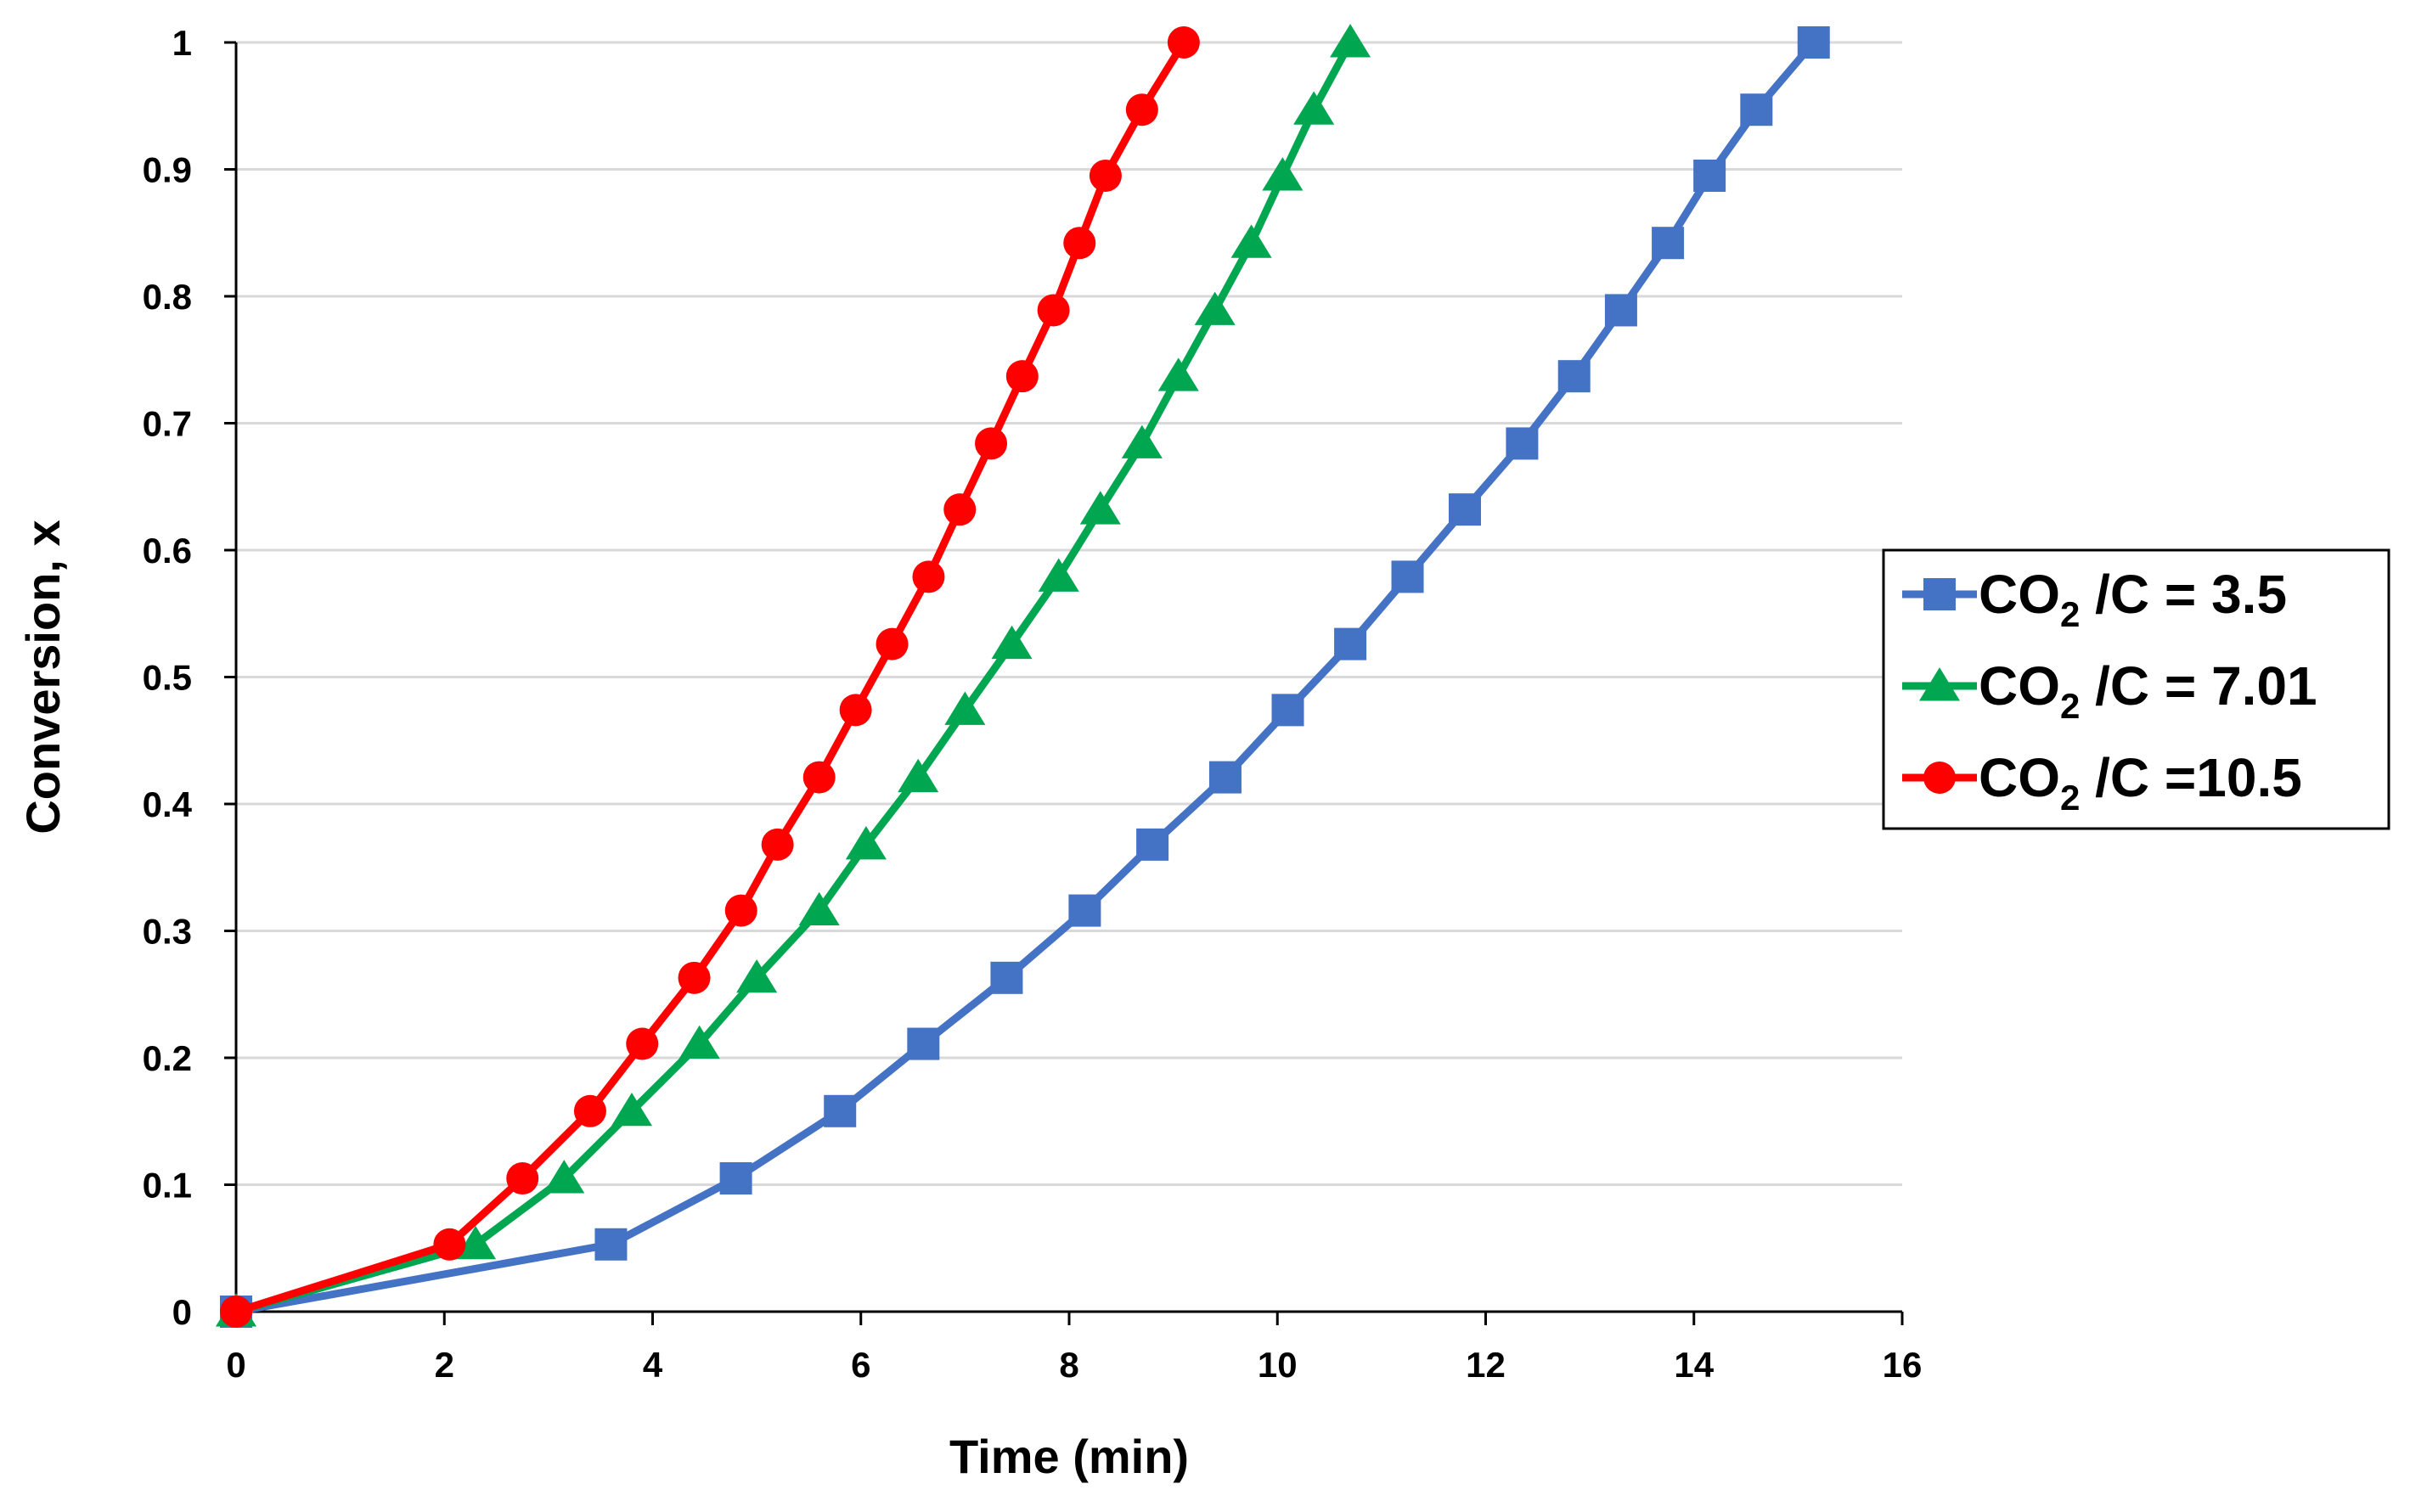  Describe the element at coordinates (2198, 686) in the screenshot. I see `legend-label-rest: /C = 7.01` at that location.